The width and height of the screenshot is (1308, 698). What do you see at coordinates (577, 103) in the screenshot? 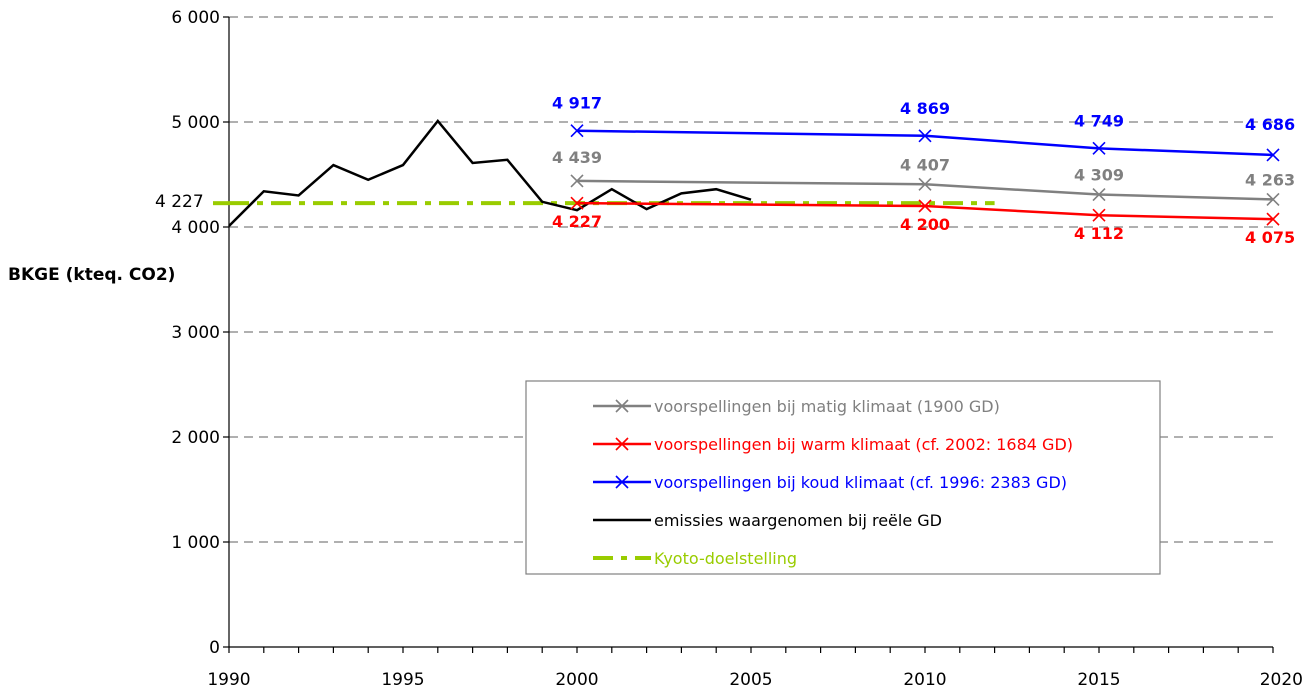
I see `data-label-2-0: 4 917` at bounding box center [577, 103].